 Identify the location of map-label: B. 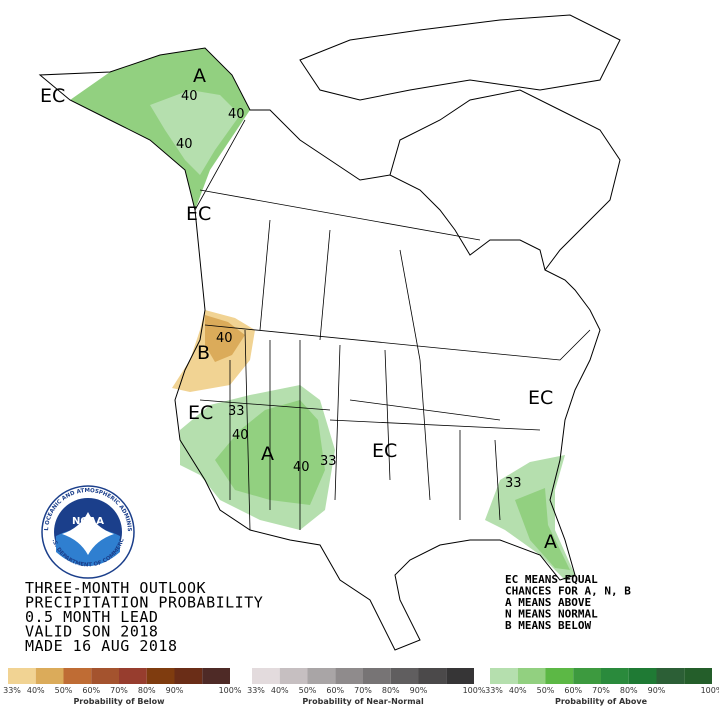
(203, 353).